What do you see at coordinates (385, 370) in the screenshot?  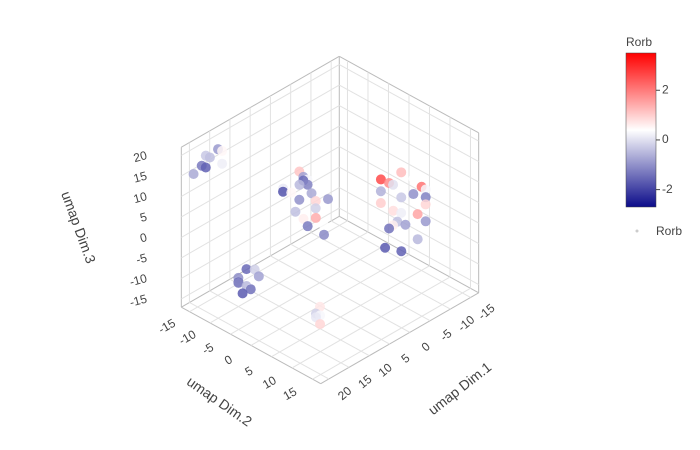 I see `x-tick-label: 10` at bounding box center [385, 370].